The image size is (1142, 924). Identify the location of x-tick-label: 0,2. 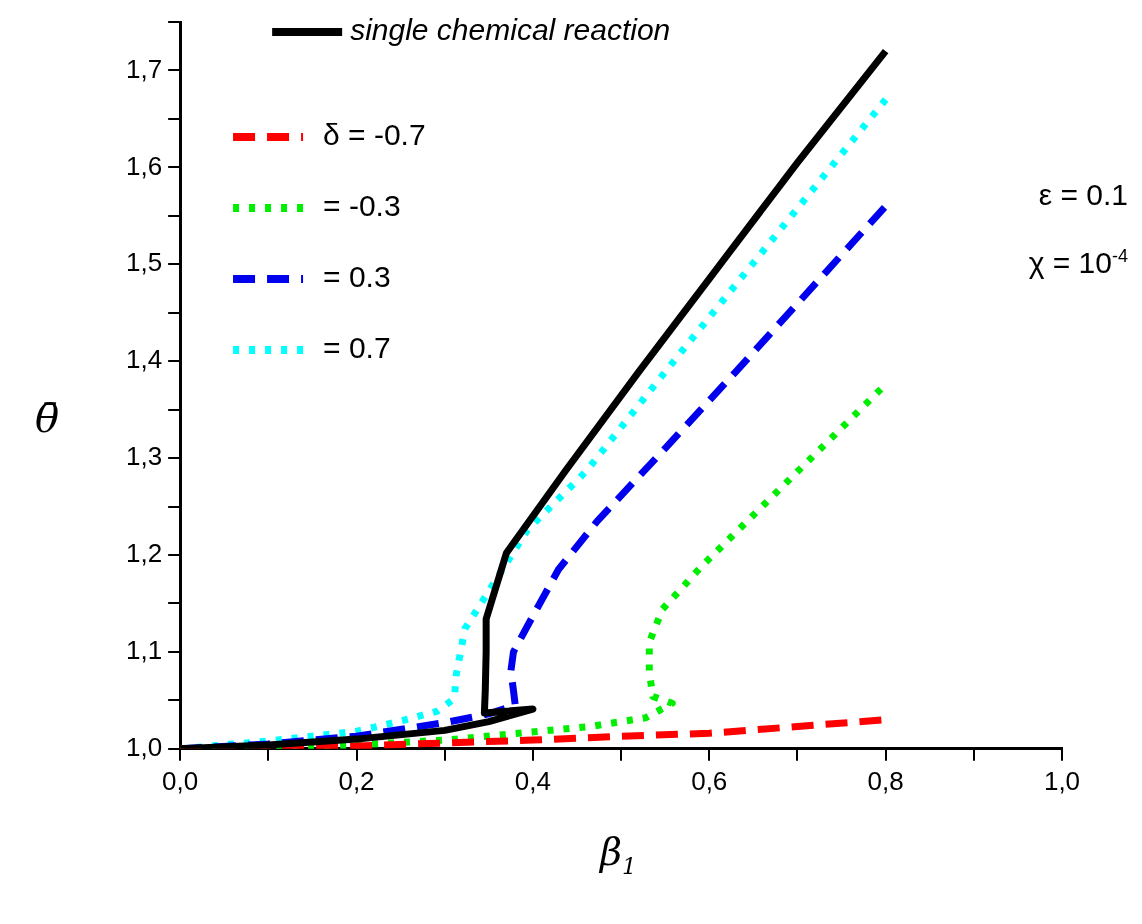
(356, 780).